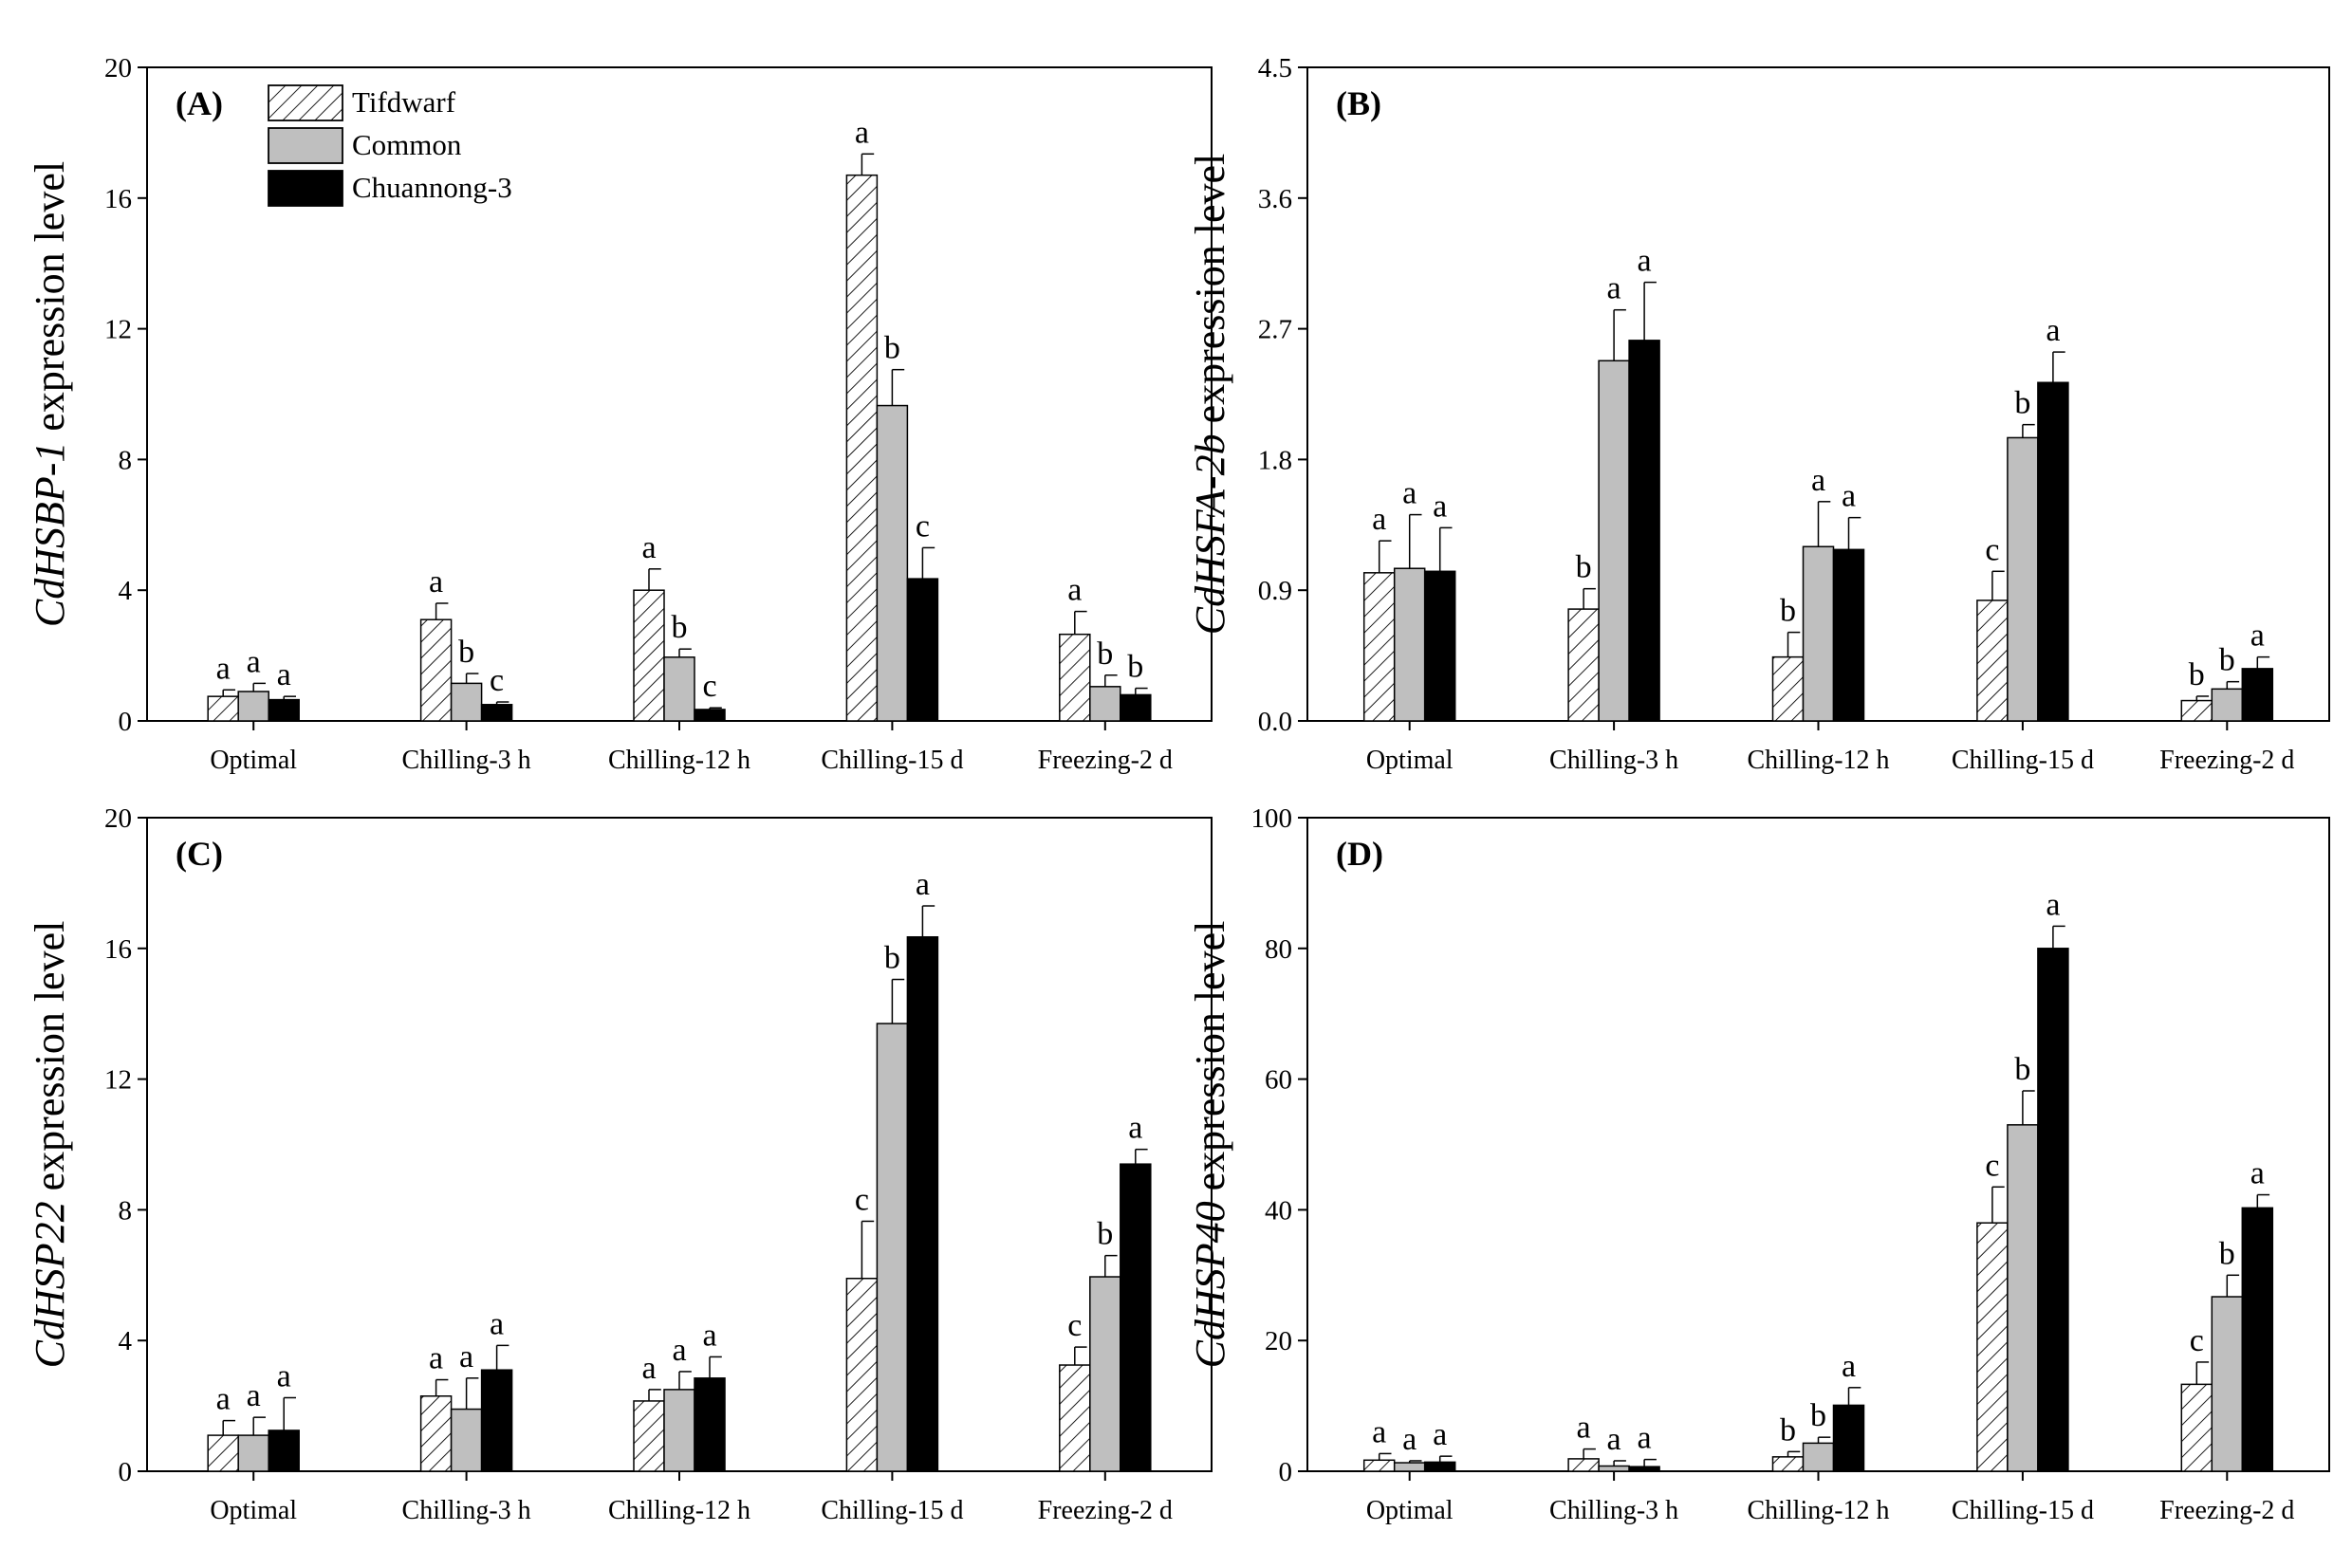 This screenshot has height=1568, width=2352. I want to click on panel-label: (A), so click(199, 103).